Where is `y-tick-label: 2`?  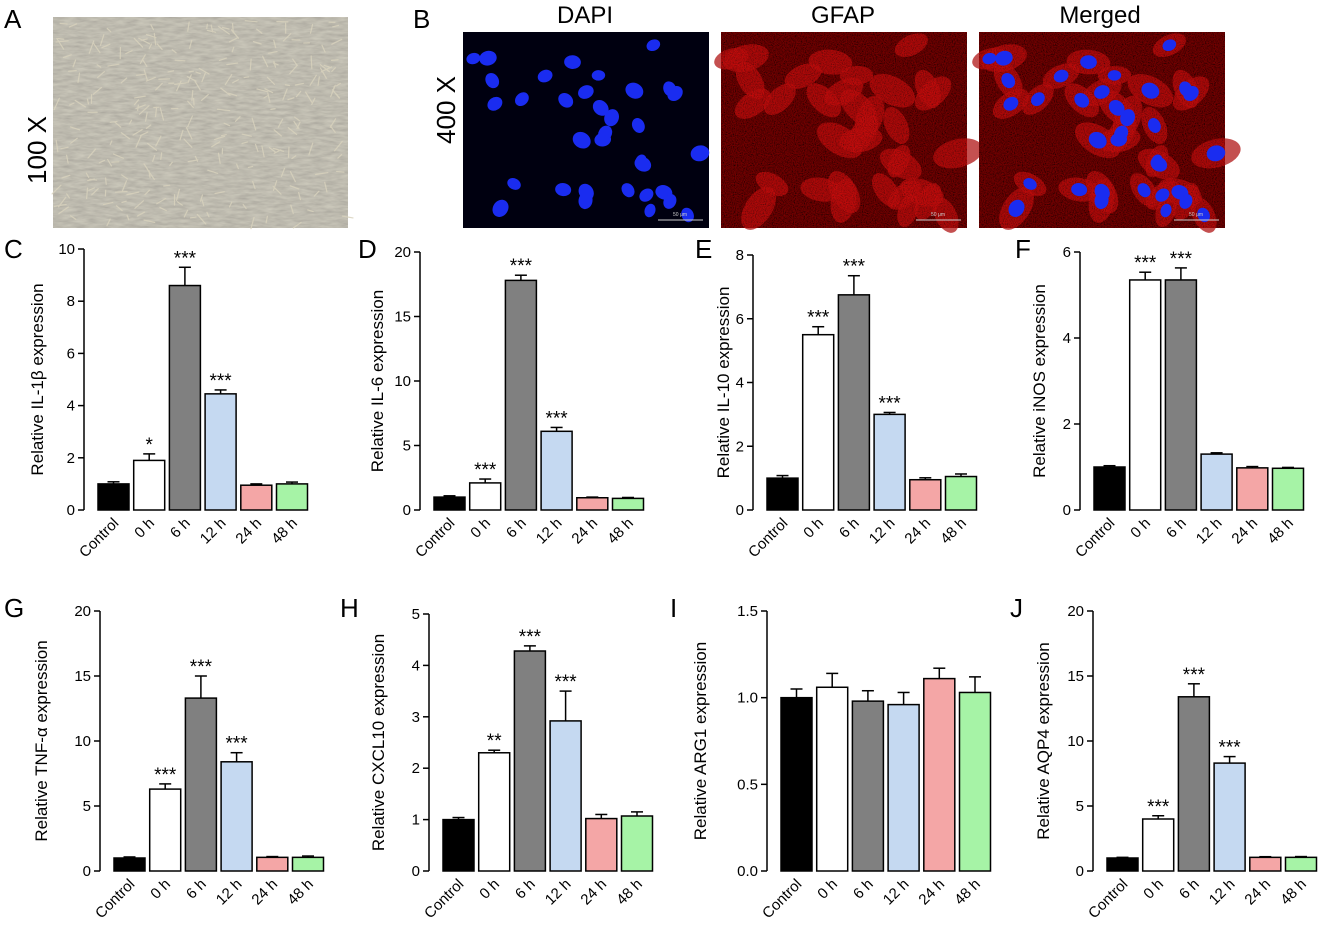 y-tick-label: 2 is located at coordinates (1067, 424).